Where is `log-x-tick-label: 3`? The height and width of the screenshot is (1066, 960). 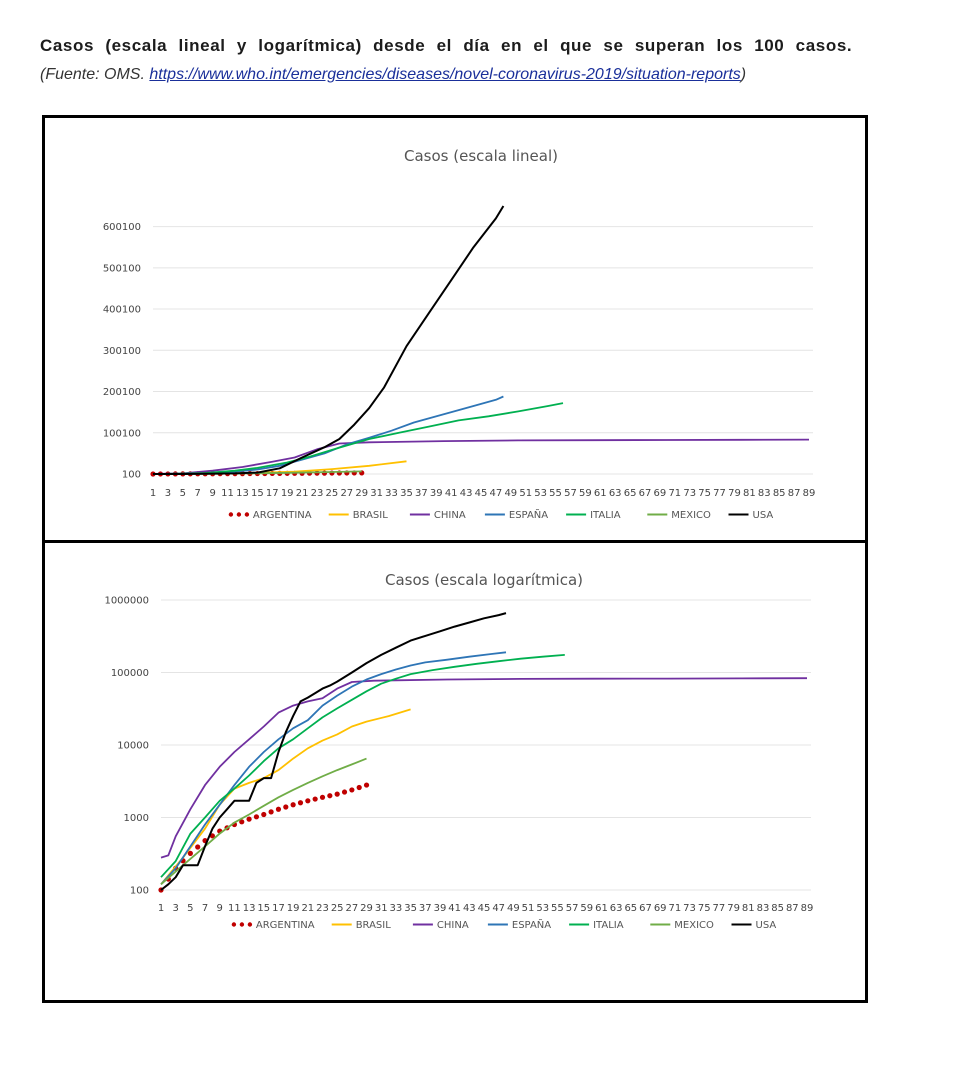 log-x-tick-label: 3 is located at coordinates (175, 908).